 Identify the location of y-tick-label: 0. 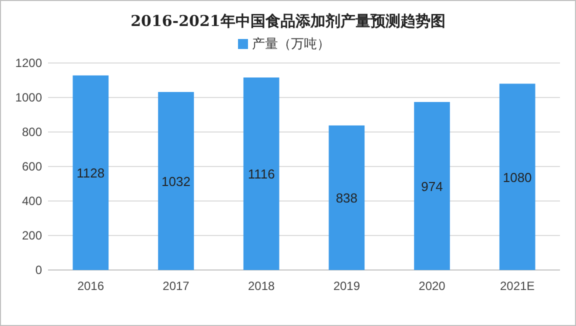
(38, 270).